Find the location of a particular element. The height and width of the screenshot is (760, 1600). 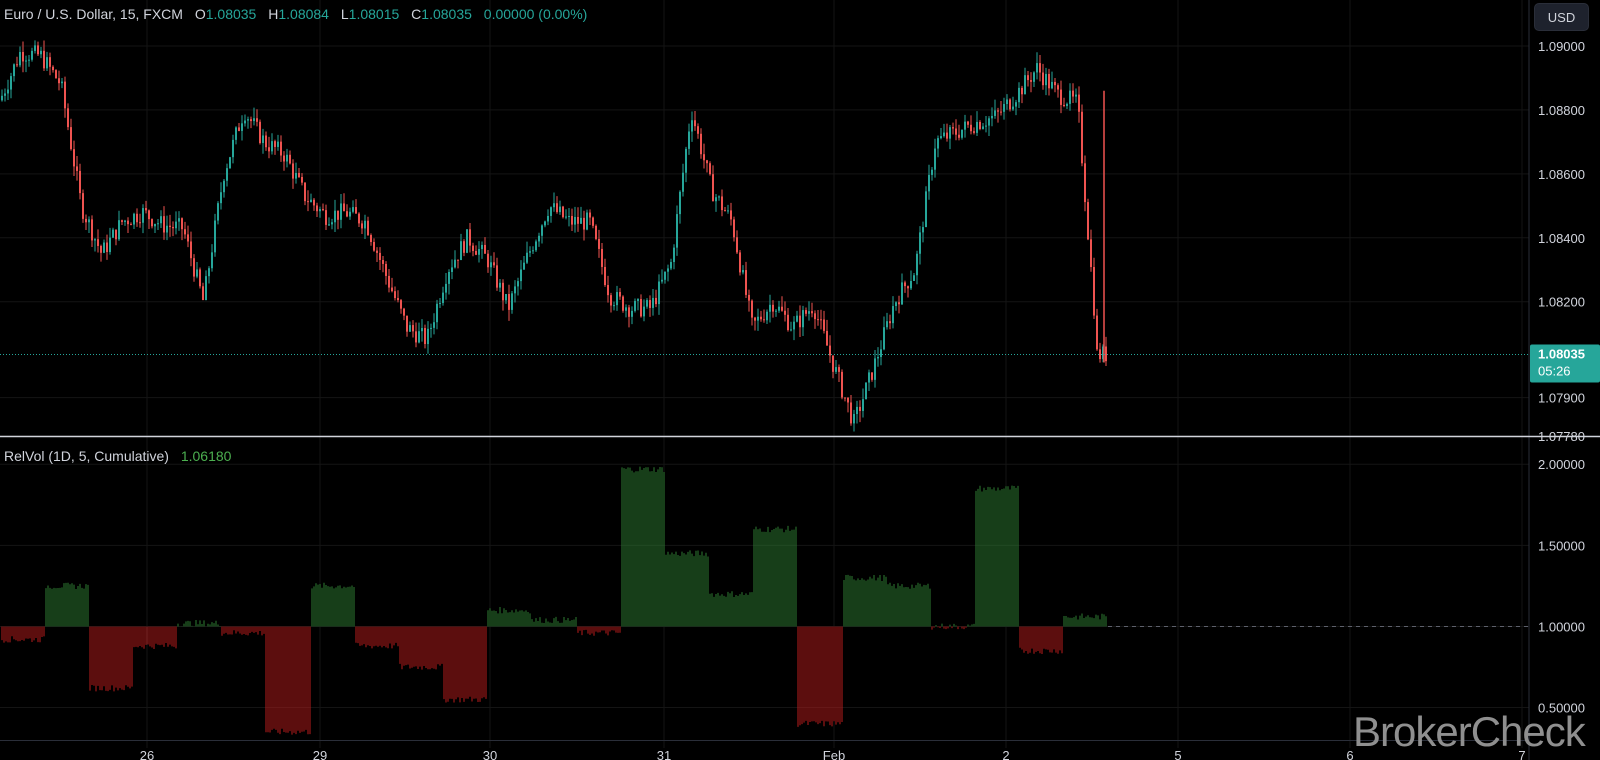

high-label: H is located at coordinates (273, 14).